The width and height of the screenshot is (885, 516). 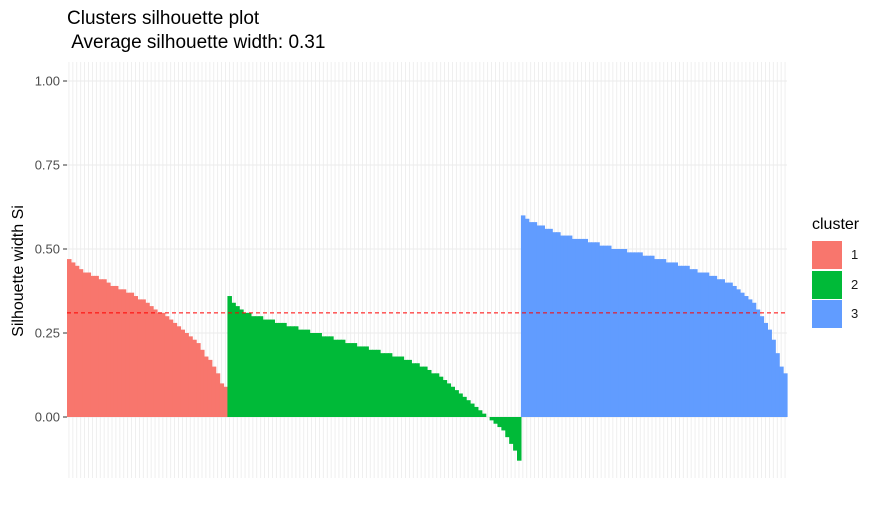 What do you see at coordinates (848, 255) in the screenshot?
I see `legend-item-1: 1` at bounding box center [848, 255].